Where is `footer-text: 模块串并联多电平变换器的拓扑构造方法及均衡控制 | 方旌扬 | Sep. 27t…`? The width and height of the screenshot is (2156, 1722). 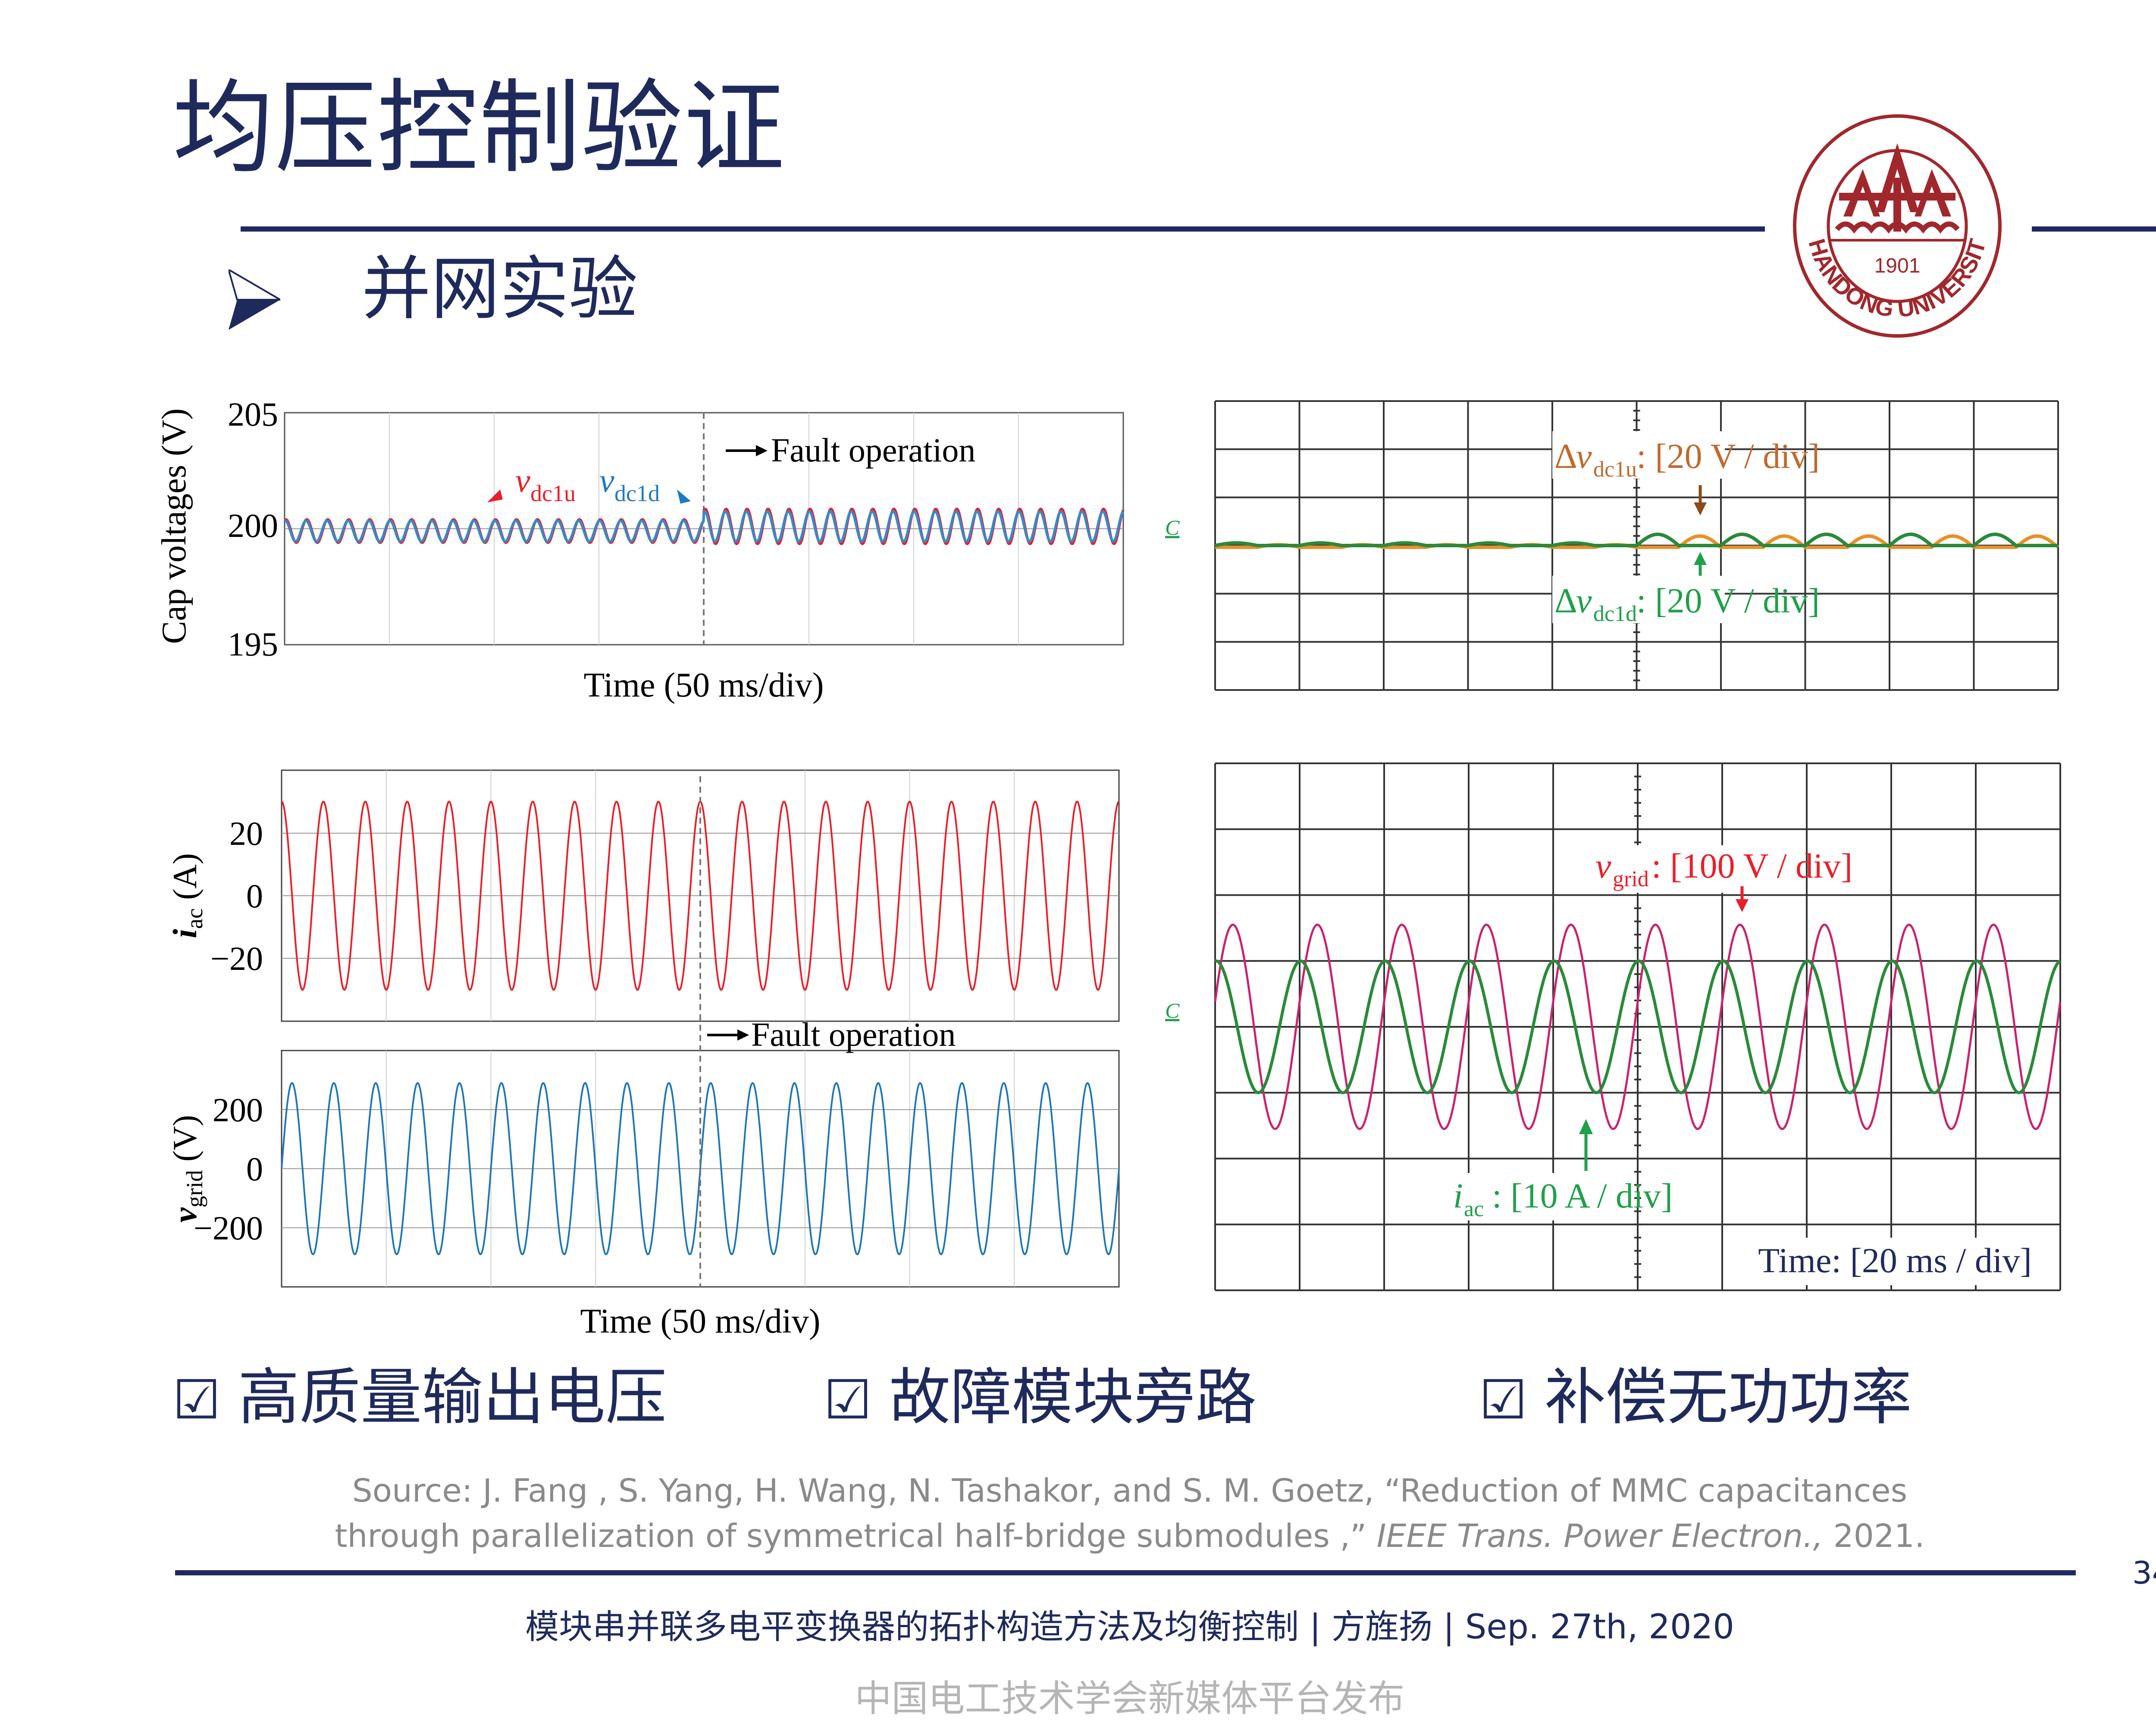 footer-text: 模块串并联多电平变换器的拓扑构造方法及均衡控制 | 方旌扬 | Sep. 27t… is located at coordinates (1129, 1628).